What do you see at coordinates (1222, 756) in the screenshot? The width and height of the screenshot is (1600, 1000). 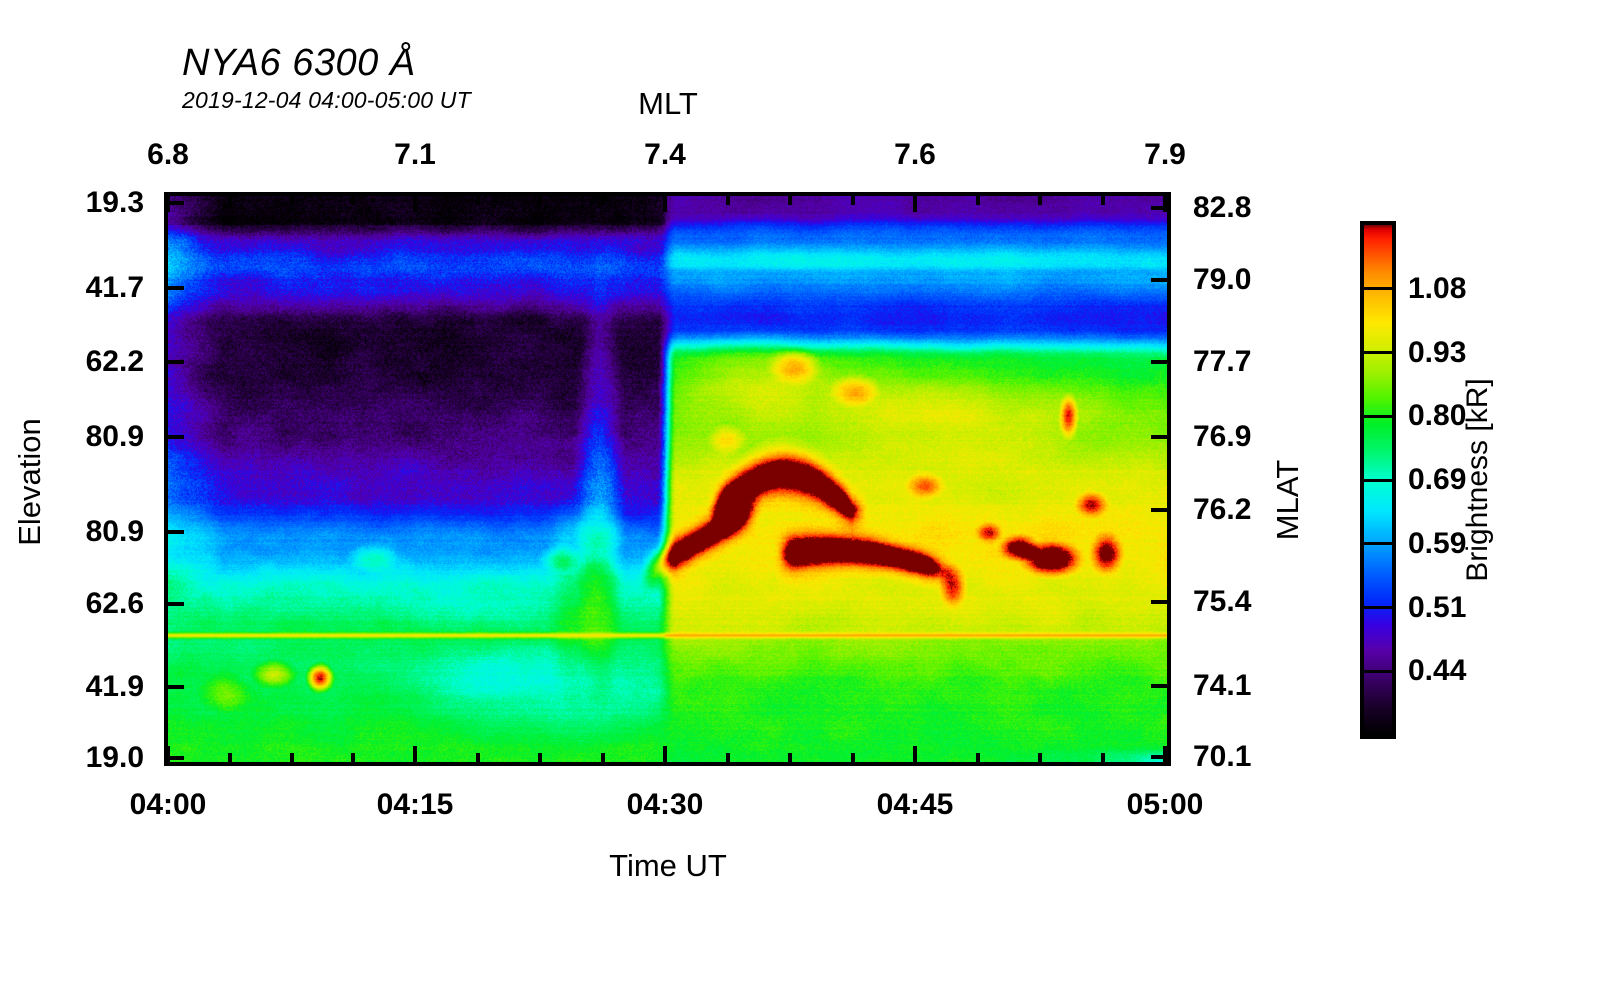 I see `mlat-tick-label-7: 70.1` at bounding box center [1222, 756].